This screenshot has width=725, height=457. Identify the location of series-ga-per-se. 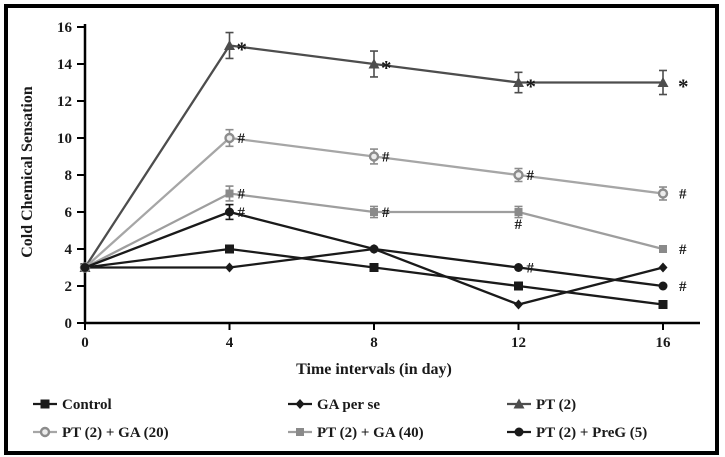
(374, 277).